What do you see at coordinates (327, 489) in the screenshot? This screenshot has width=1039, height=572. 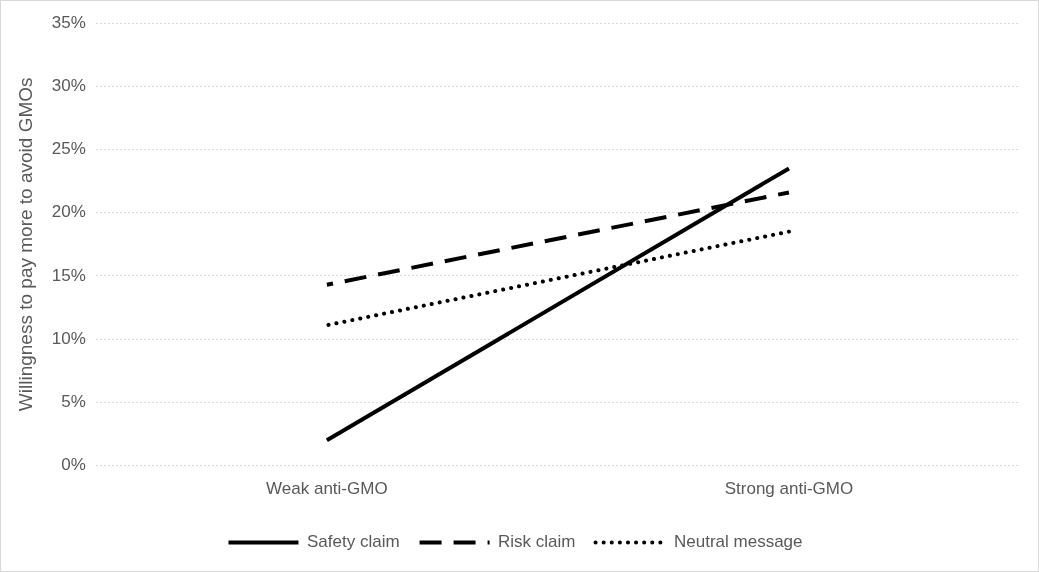 I see `x-tick-label: Weak anti-GMO` at bounding box center [327, 489].